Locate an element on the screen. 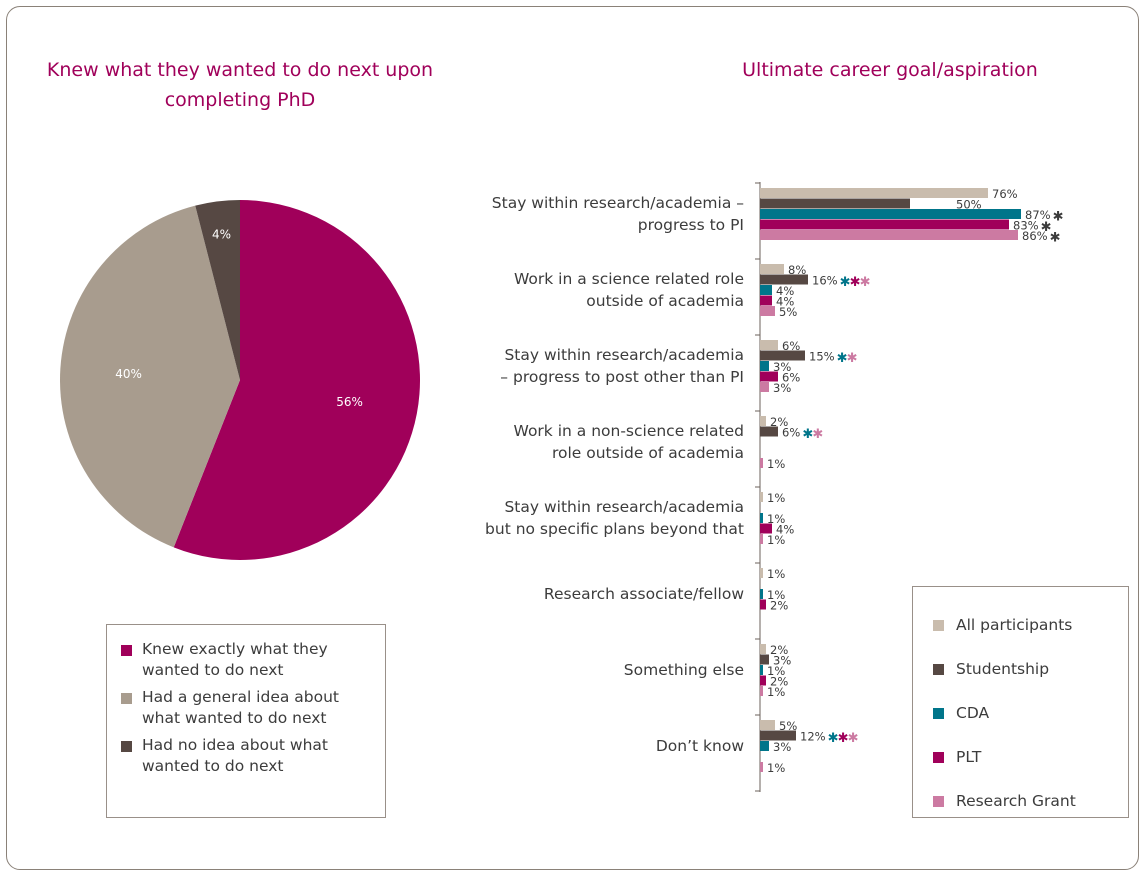  legend-label: Had no idea about what wanted to do next is located at coordinates (235, 755).